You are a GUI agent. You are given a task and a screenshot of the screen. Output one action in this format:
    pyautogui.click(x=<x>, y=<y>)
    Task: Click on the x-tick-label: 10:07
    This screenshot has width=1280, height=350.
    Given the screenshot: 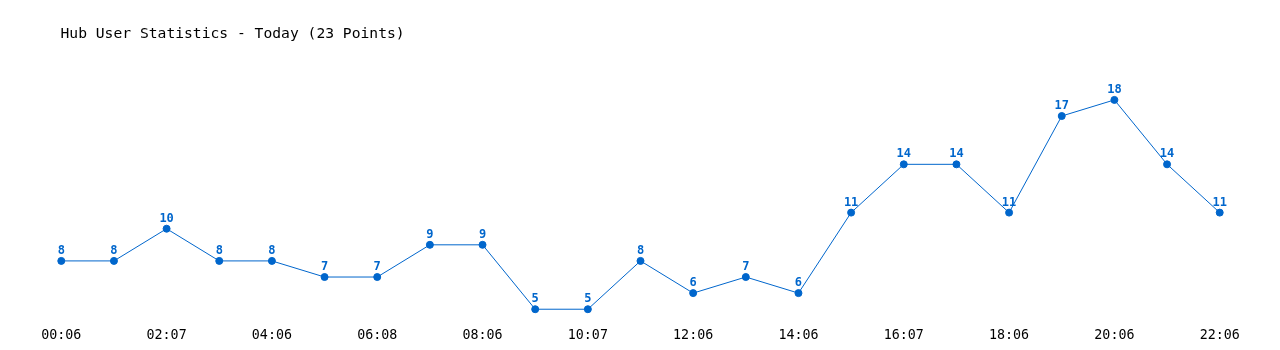 What is the action you would take?
    pyautogui.click(x=587, y=334)
    